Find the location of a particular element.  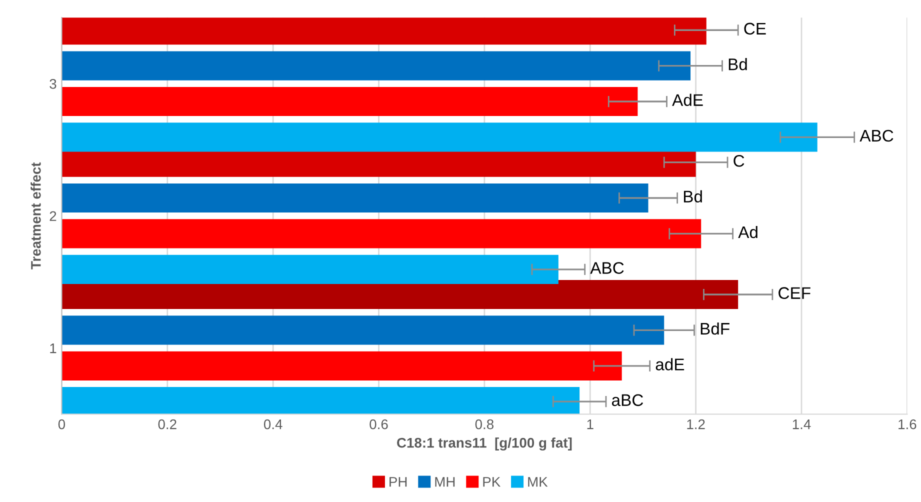

y-tick-label: 2 is located at coordinates (53, 216).